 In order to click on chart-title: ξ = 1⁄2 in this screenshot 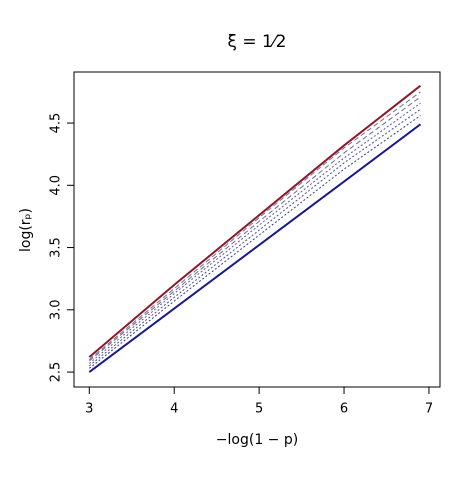, I will do `click(256, 42)`.